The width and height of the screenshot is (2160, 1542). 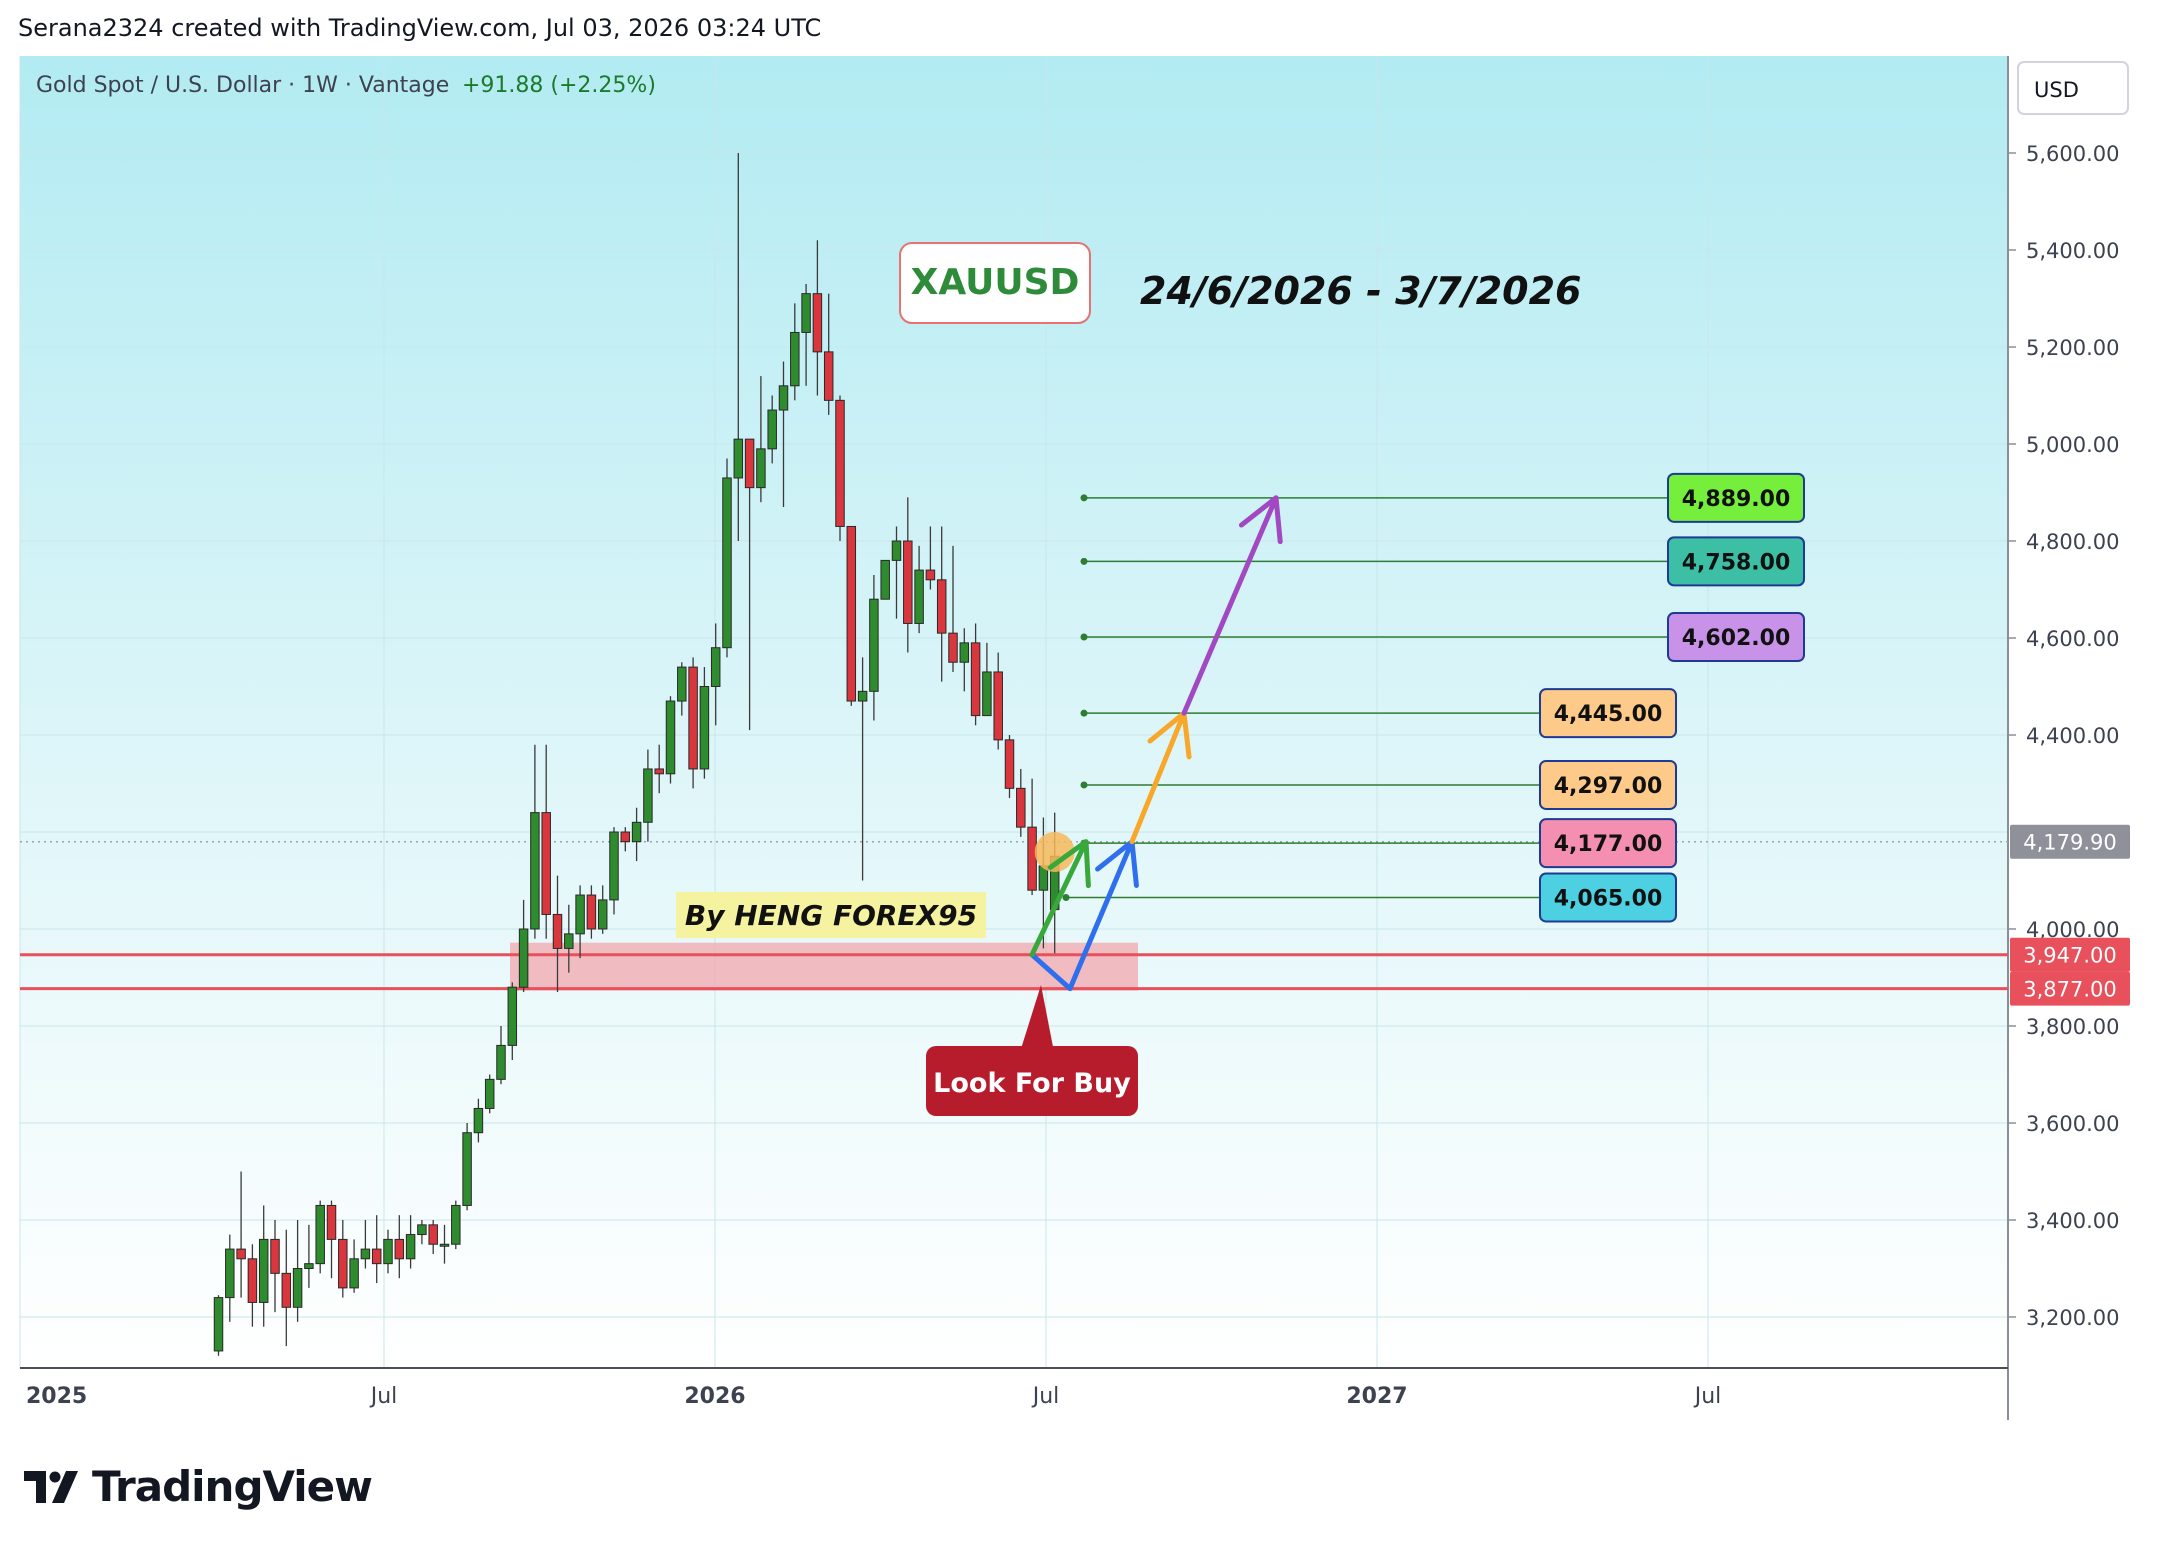 What do you see at coordinates (2073, 251) in the screenshot?
I see `price-tick-label: 5,400.00` at bounding box center [2073, 251].